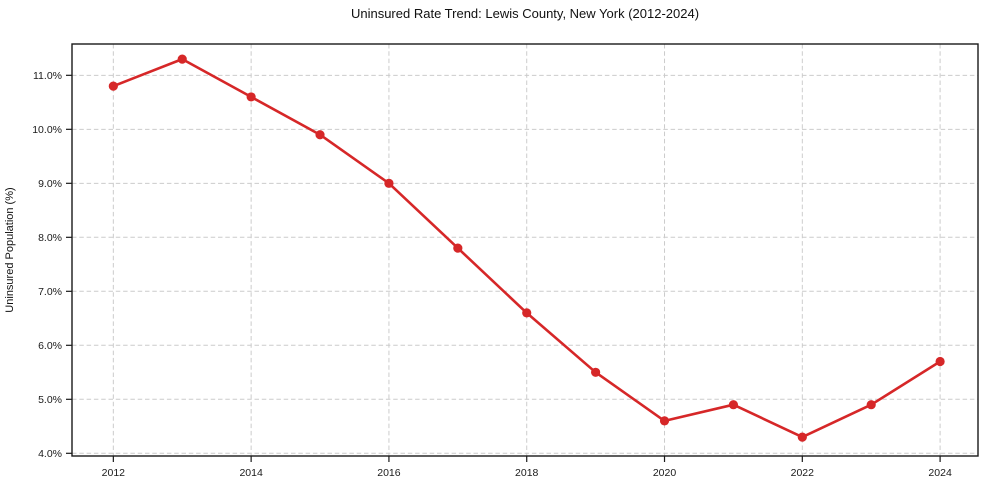  What do you see at coordinates (803, 473) in the screenshot?
I see `x-tick-label: 2022` at bounding box center [803, 473].